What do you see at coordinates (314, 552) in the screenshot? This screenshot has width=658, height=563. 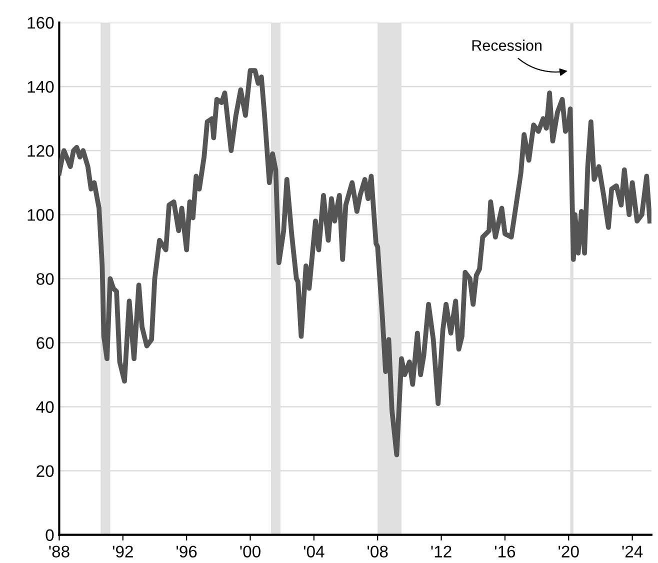 I see `x-tick-label: '04` at bounding box center [314, 552].